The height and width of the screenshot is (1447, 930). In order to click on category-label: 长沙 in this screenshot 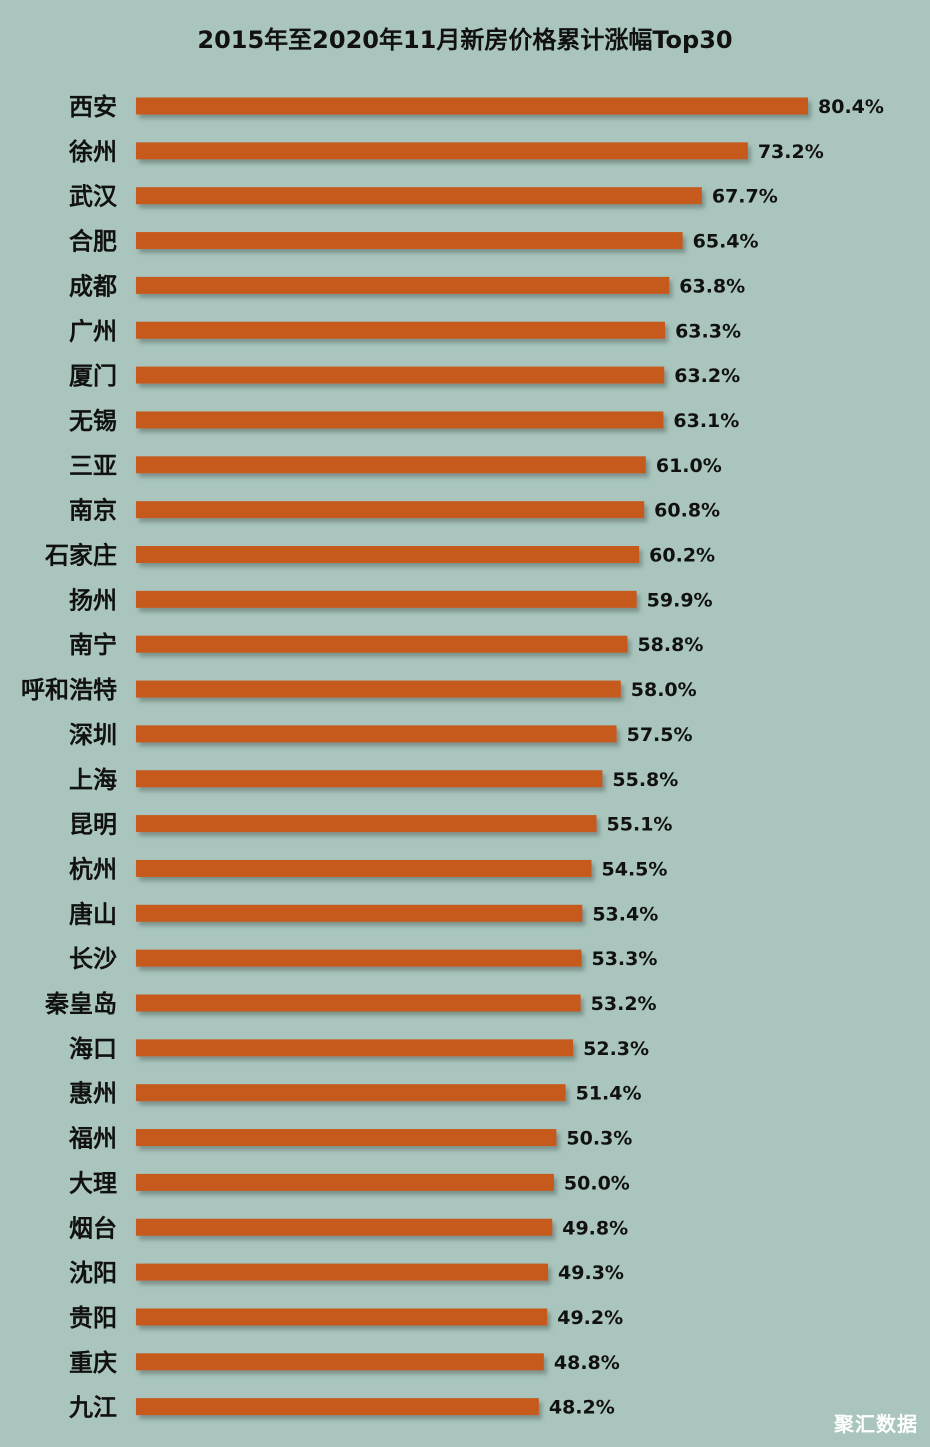, I will do `click(93, 959)`.